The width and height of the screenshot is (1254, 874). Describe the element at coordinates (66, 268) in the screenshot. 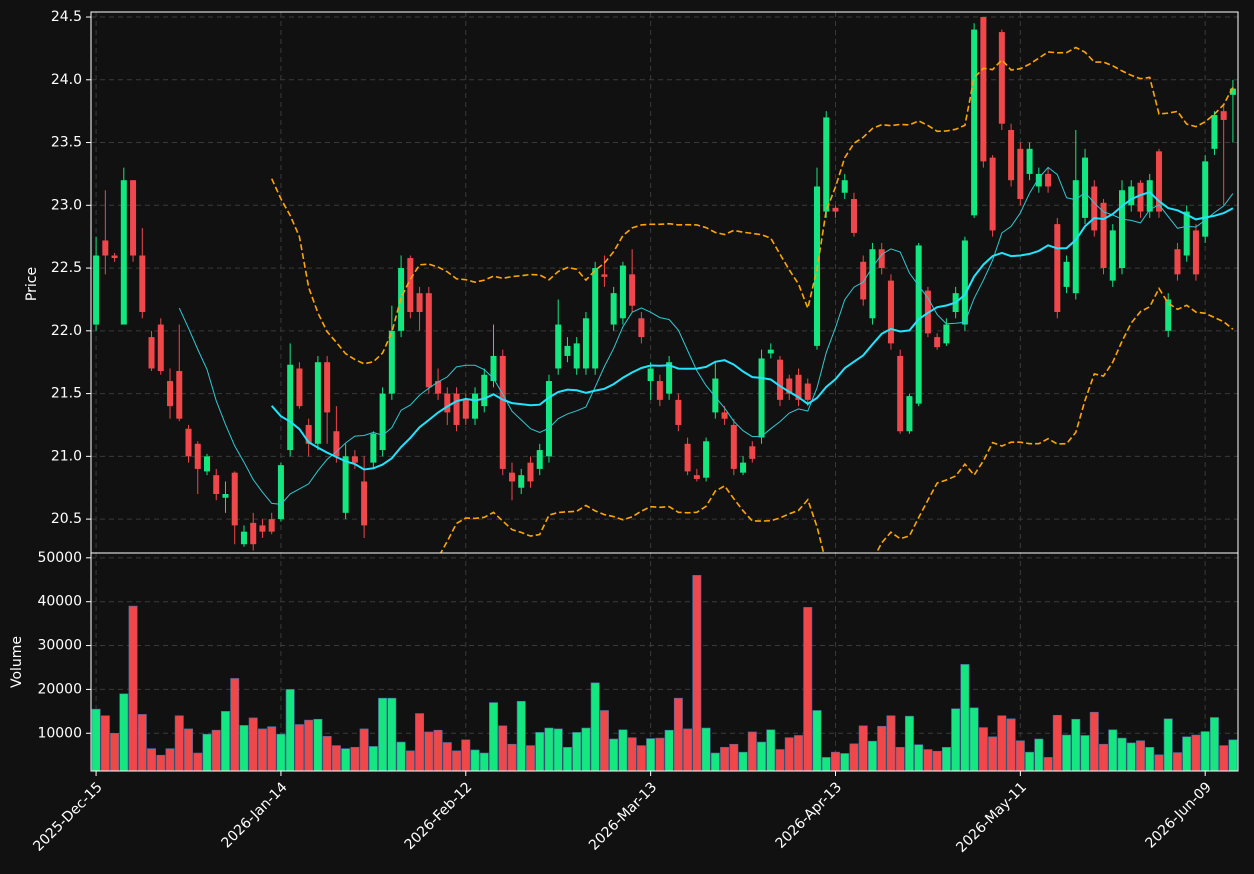

I see `y-tick-label: 22.5` at that location.